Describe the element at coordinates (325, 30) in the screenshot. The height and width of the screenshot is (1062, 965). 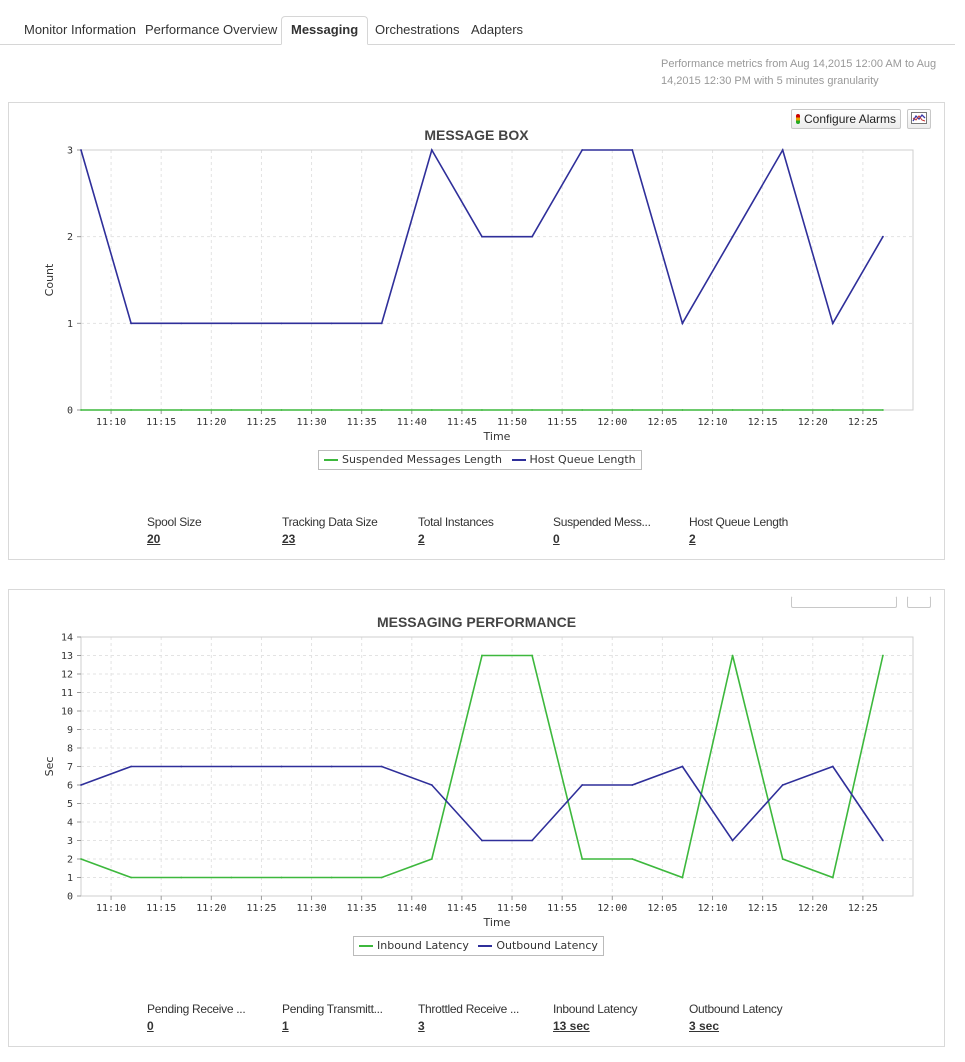
I see `tab-messaging: Messaging` at that location.